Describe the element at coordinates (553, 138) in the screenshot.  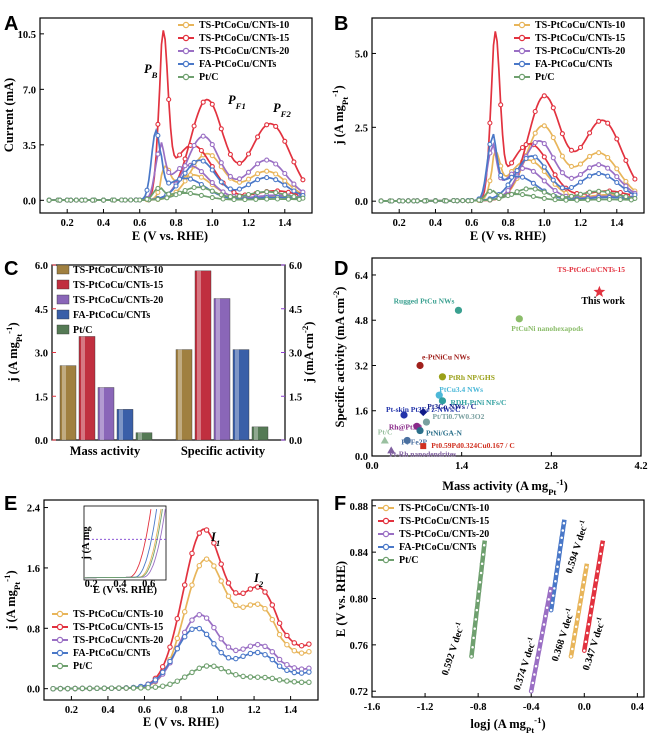
I see `panel-b-series-fwd-0-m95` at that location.